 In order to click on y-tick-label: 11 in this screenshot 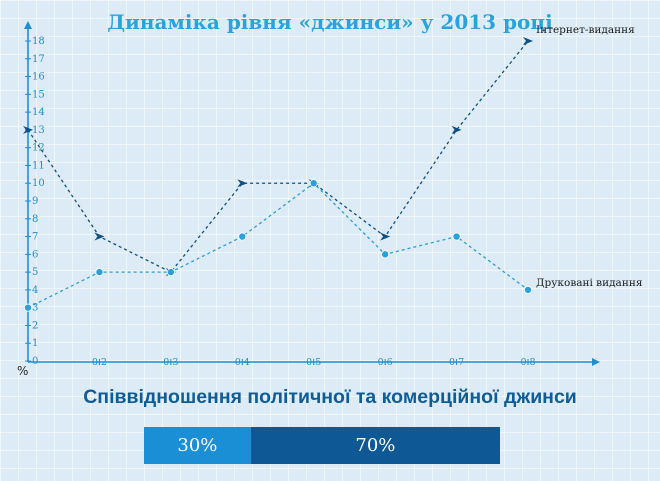, I will do `click(38, 165)`.